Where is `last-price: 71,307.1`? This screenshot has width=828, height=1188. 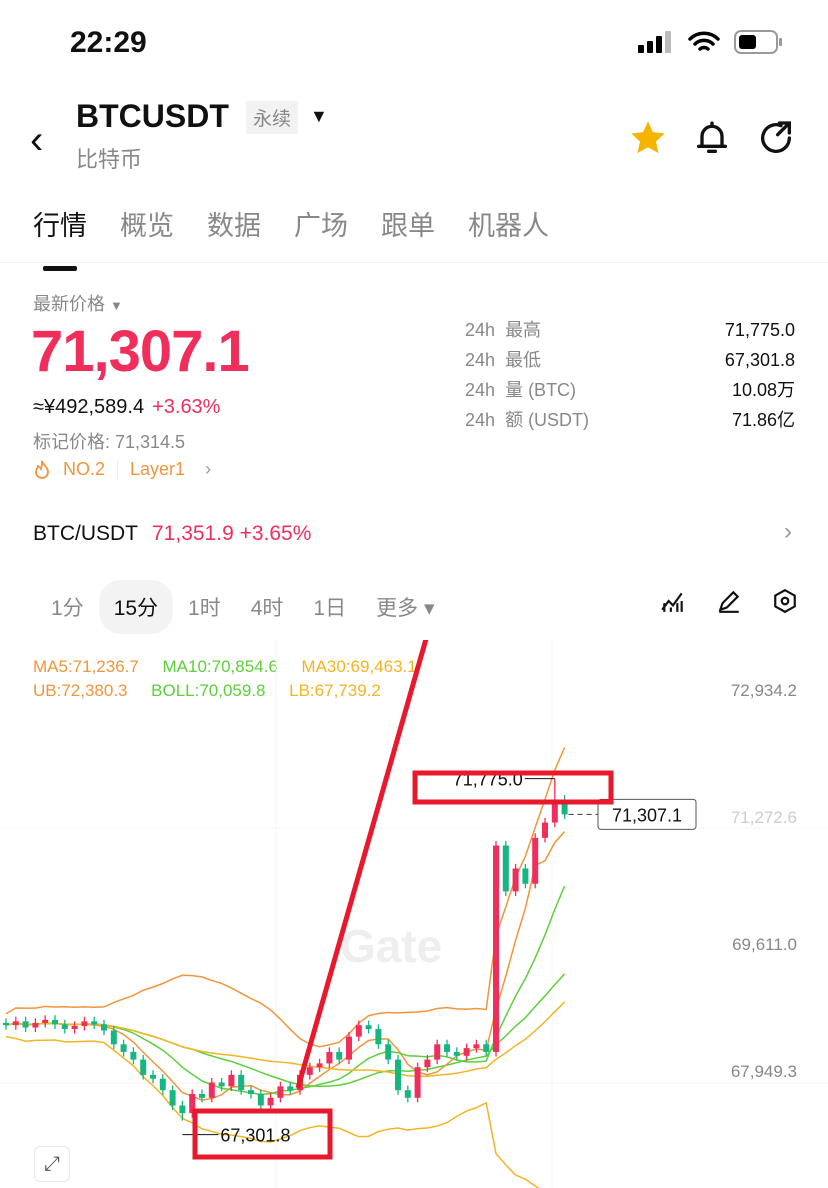 last-price: 71,307.1 is located at coordinates (140, 351).